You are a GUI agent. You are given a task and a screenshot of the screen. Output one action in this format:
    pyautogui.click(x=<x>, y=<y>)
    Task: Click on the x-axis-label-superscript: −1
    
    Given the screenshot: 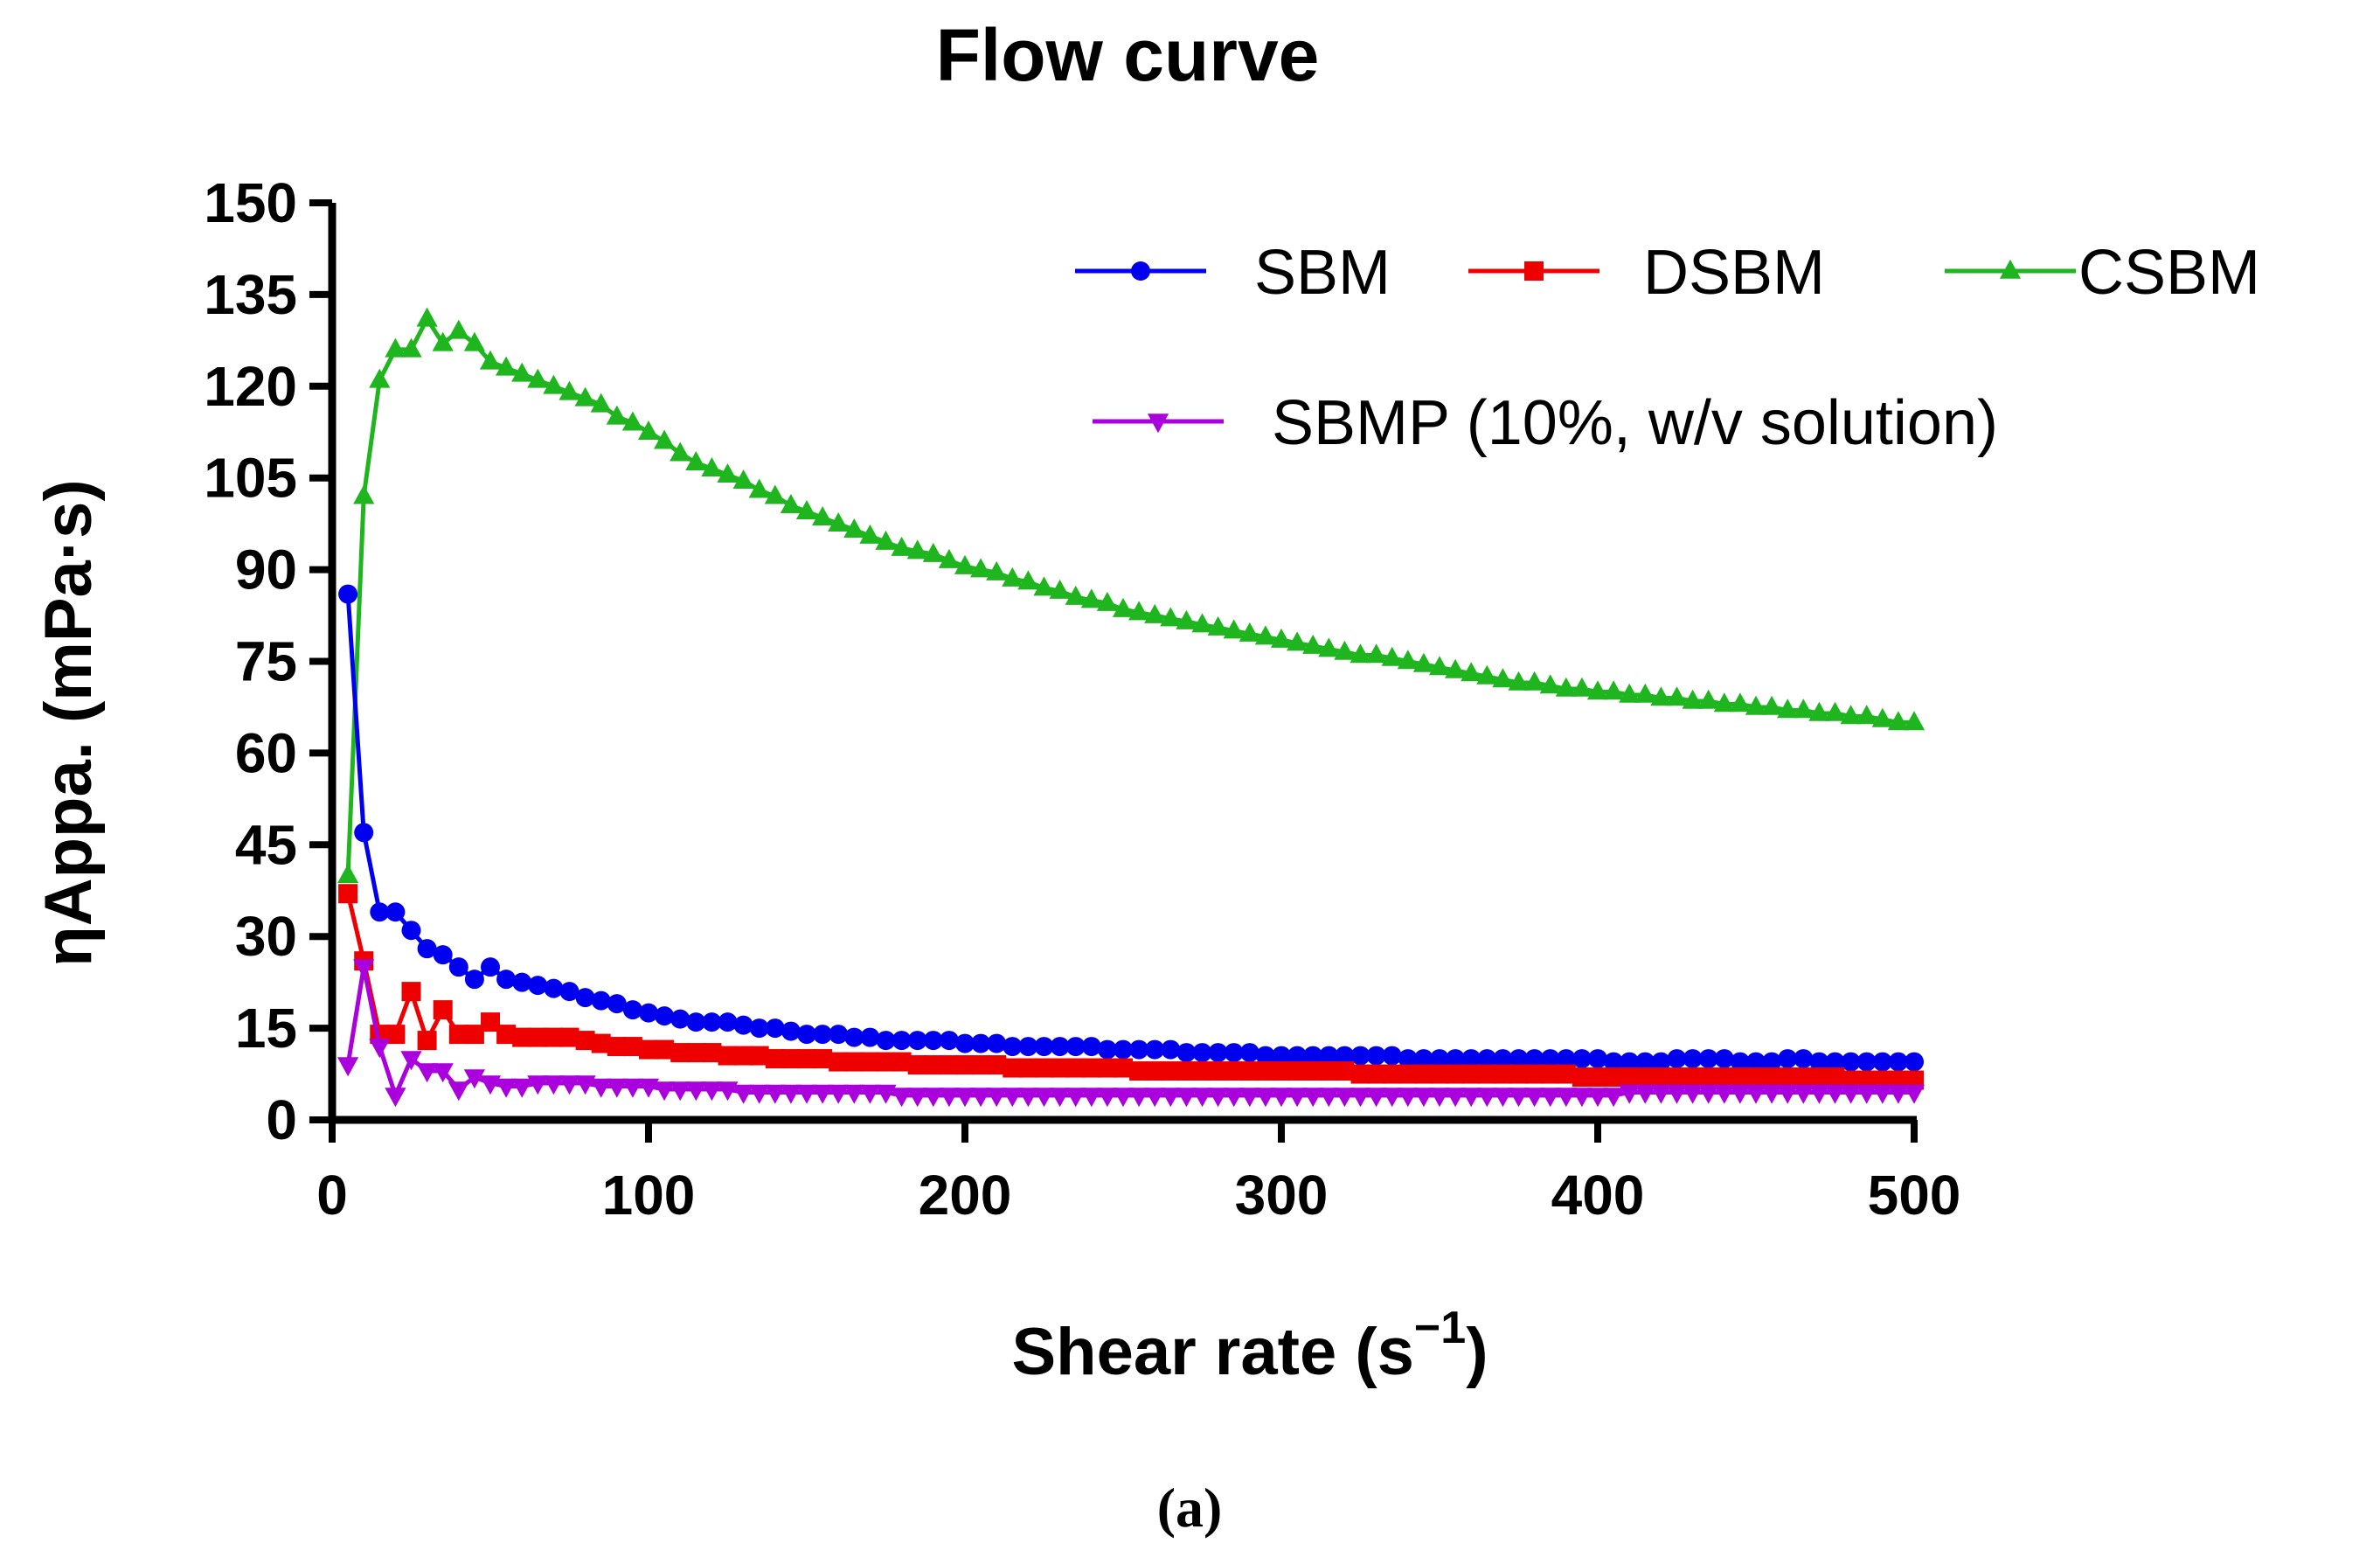 What is the action you would take?
    pyautogui.click(x=1440, y=1328)
    